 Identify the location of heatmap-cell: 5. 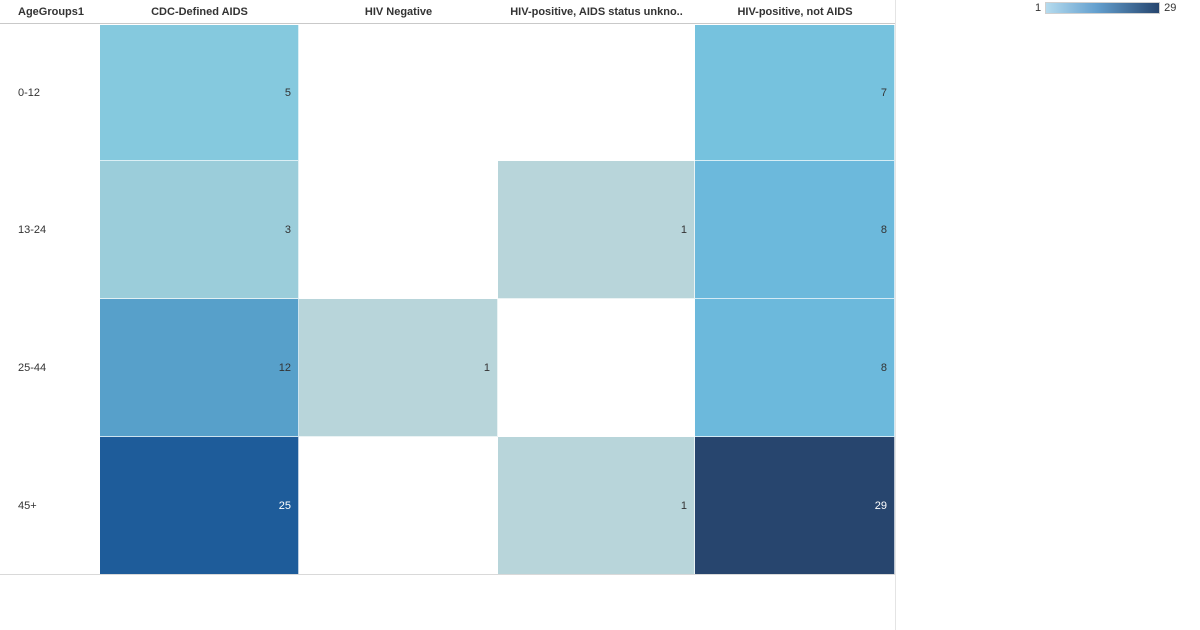
(199, 93).